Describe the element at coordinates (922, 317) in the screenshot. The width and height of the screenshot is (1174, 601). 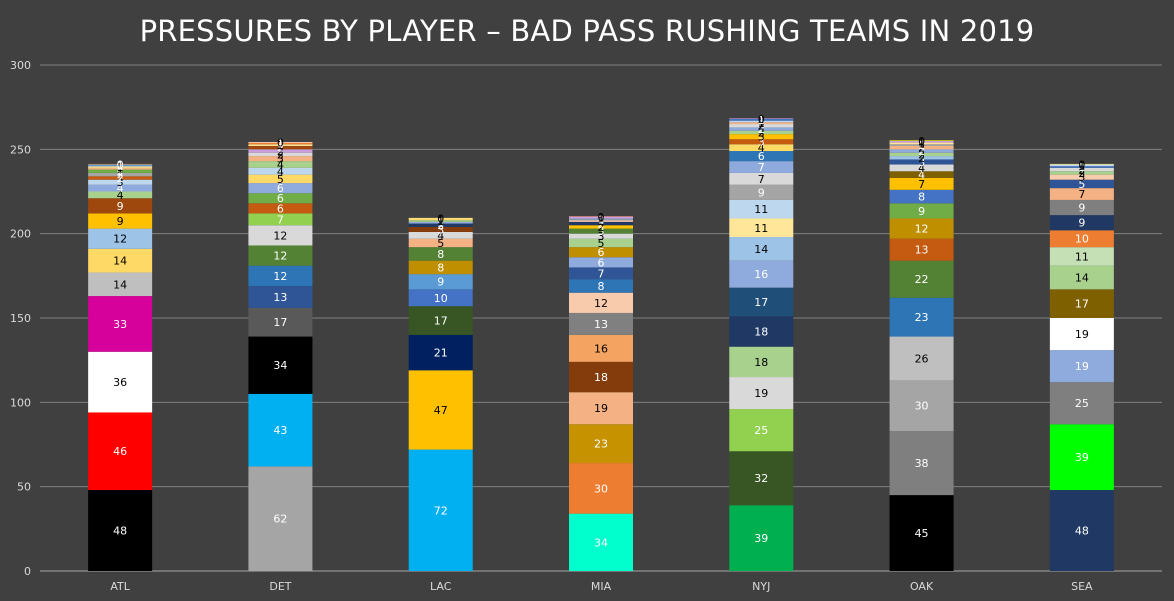
I see `segment-value-label: 23` at that location.